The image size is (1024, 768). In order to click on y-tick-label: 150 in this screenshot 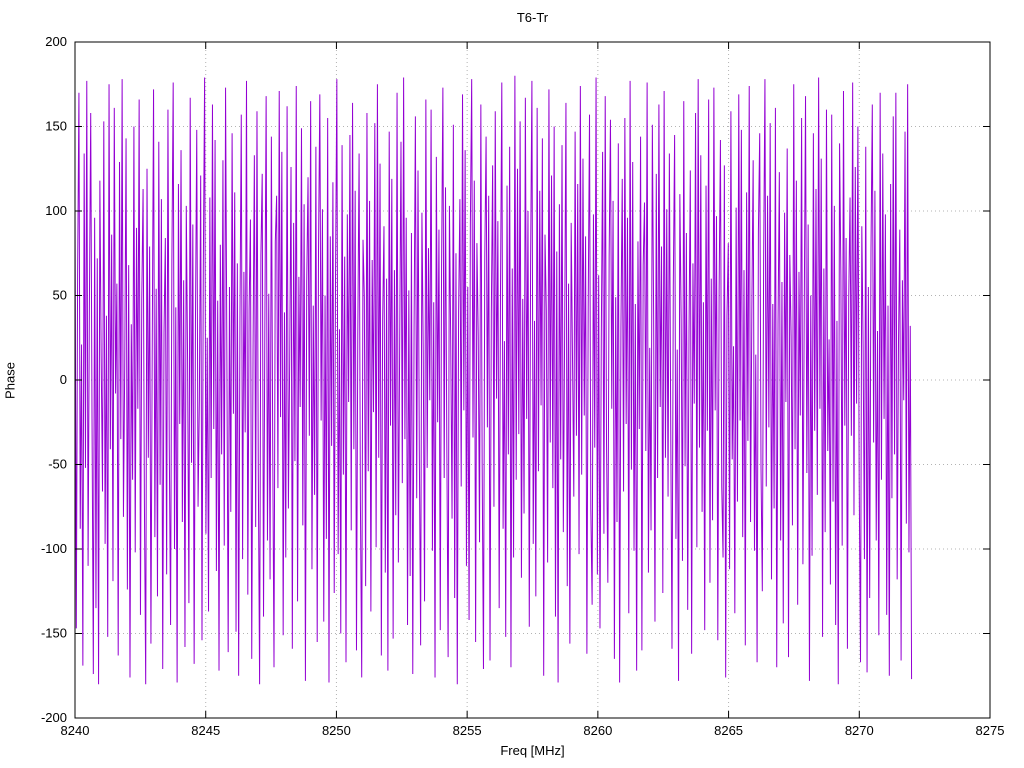, I will do `click(56, 126)`.